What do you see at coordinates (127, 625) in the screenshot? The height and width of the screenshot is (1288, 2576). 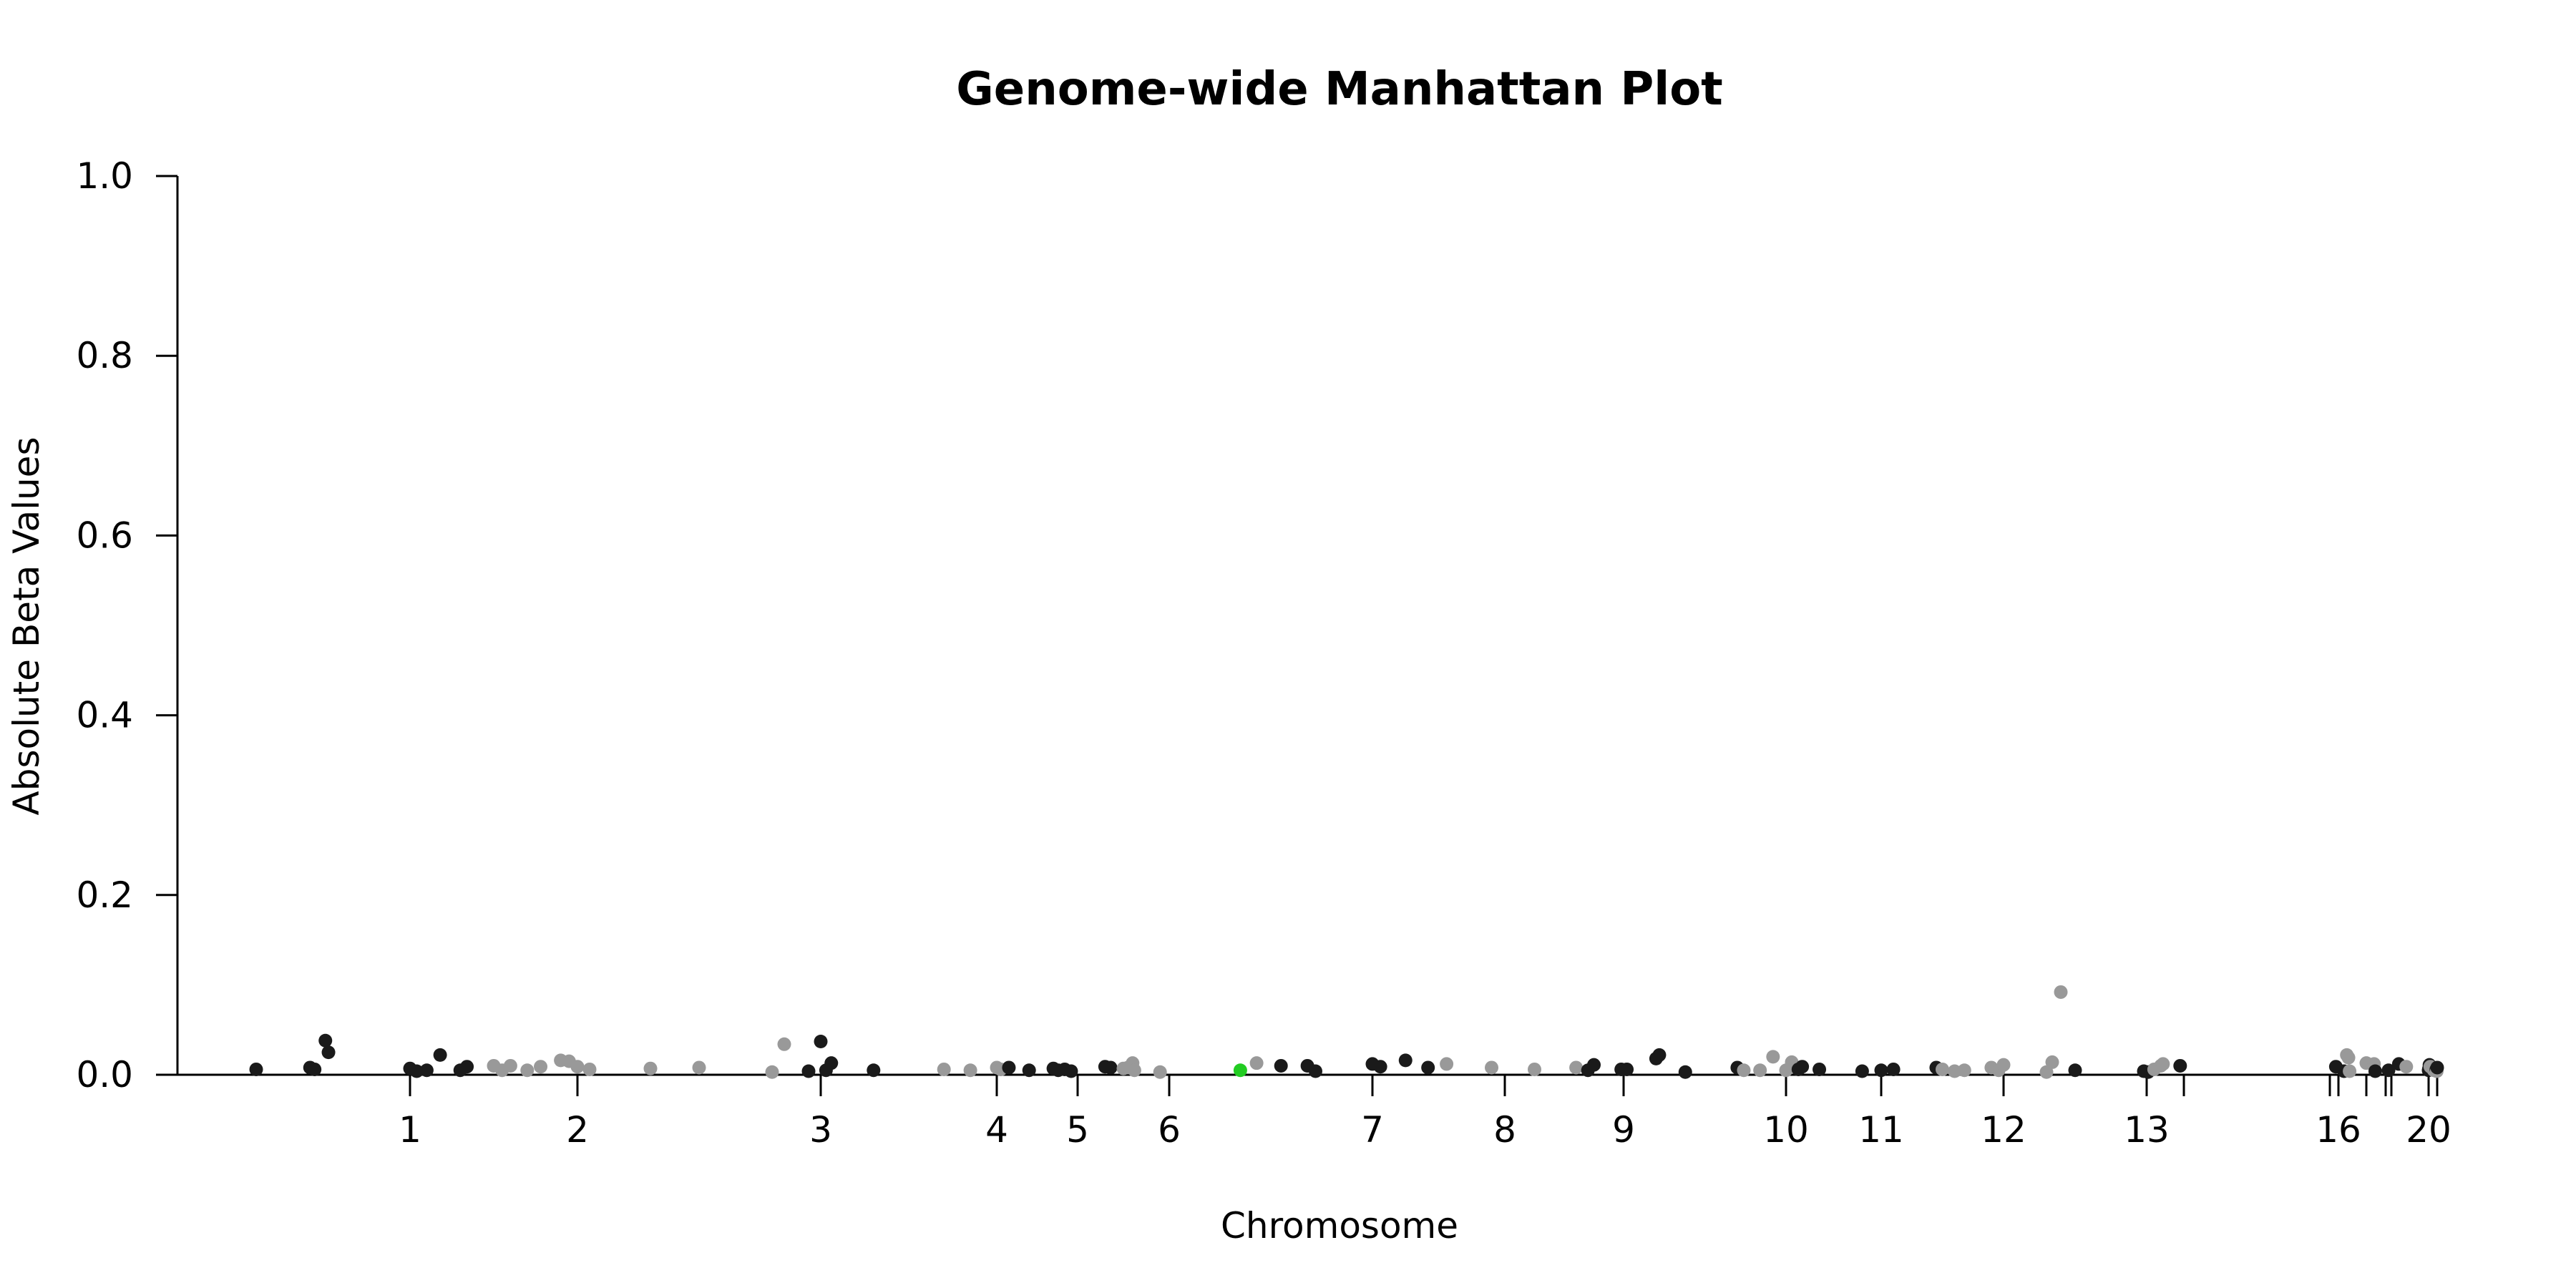 I see `y-axis: 0.0 0.2 0.4 0.6 0.8 1.0` at bounding box center [127, 625].